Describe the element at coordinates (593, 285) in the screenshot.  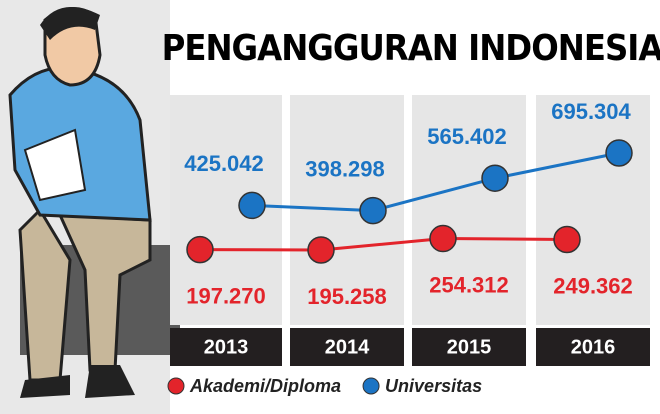
I see `value-label: 249.362` at that location.